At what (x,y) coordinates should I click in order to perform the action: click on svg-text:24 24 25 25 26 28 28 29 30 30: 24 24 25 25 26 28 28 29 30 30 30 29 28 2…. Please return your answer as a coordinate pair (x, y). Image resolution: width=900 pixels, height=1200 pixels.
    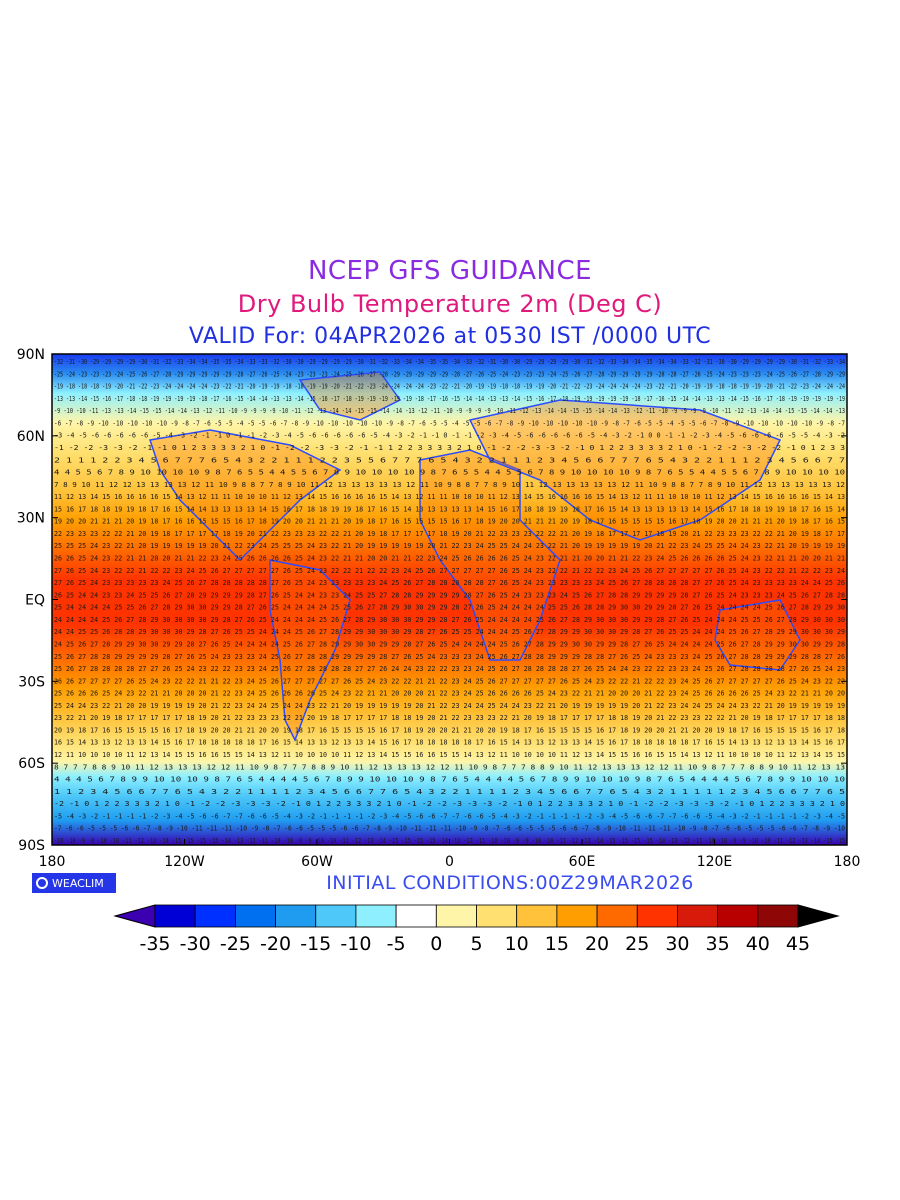
    Looking at the image, I should click on (449, 632).